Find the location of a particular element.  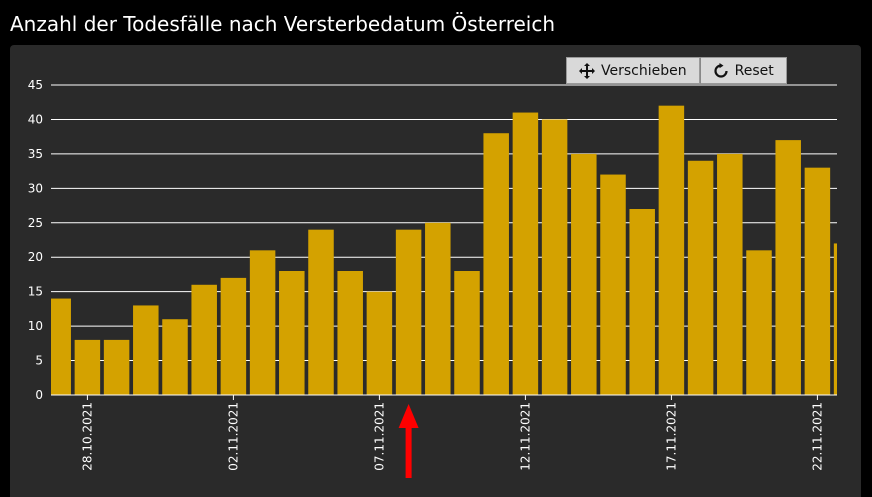

y-tick-label: 35 is located at coordinates (35, 154).